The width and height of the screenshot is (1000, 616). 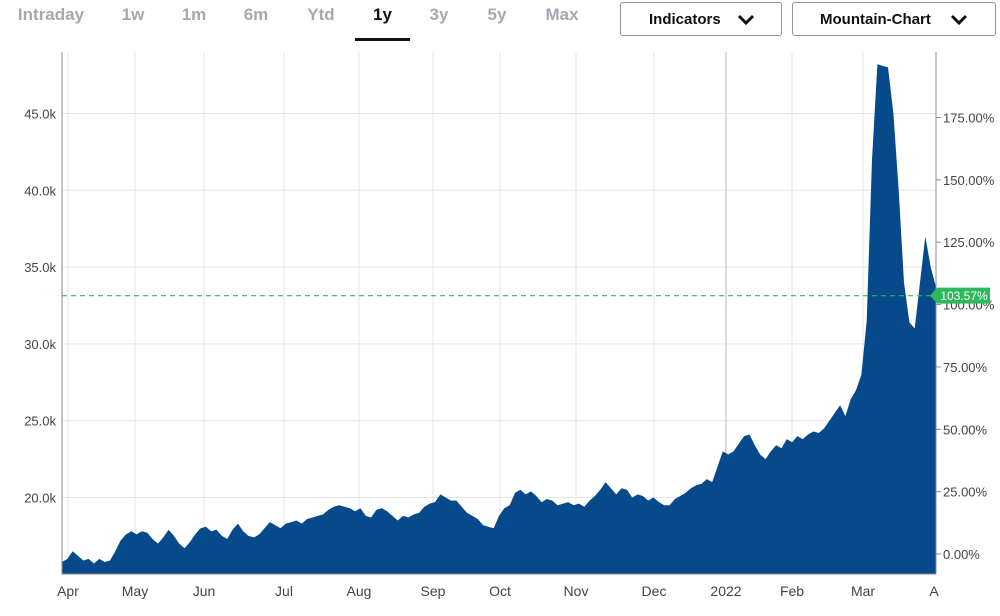 What do you see at coordinates (40, 498) in the screenshot?
I see `y-left-tick-label: 20.0k` at bounding box center [40, 498].